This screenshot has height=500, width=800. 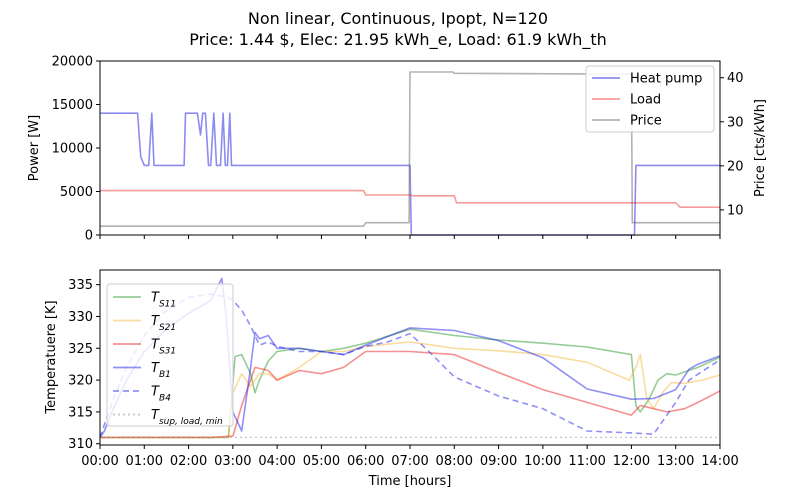 I want to click on top-y-tick-label: 15000, so click(x=72, y=105).